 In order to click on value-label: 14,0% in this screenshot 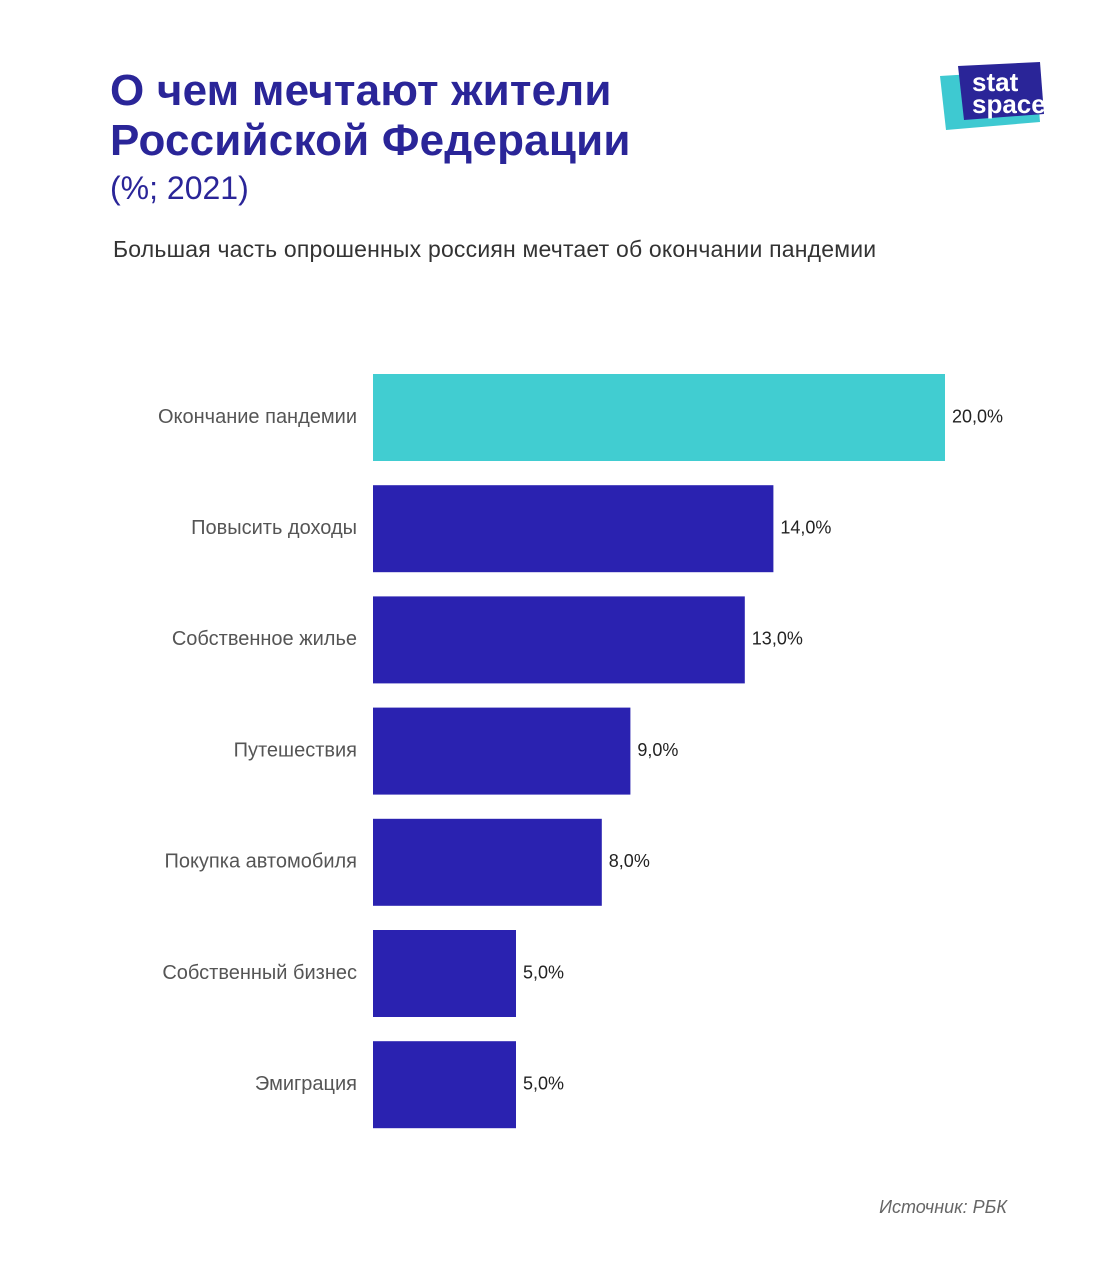, I will do `click(805, 527)`.